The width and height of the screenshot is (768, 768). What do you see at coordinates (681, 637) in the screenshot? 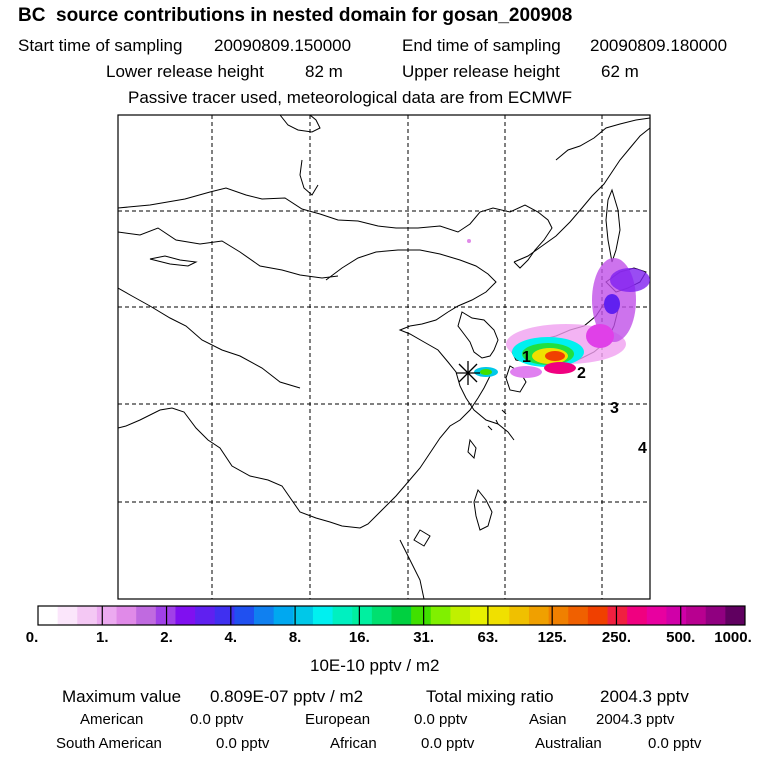
I see `colorbar-tick-label: 500.` at bounding box center [681, 637].